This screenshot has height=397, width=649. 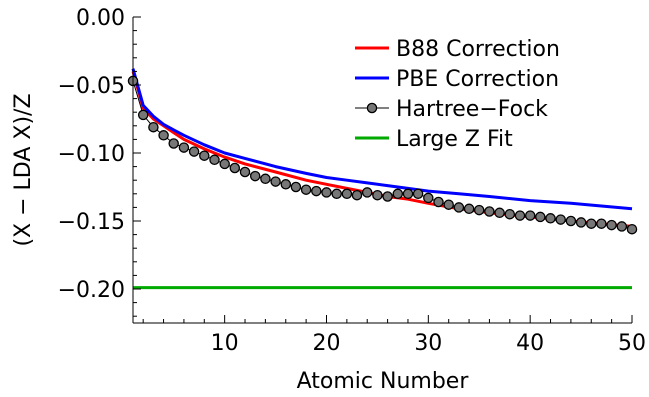 What do you see at coordinates (383, 381) in the screenshot?
I see `x-axis-label: Atomic Number` at bounding box center [383, 381].